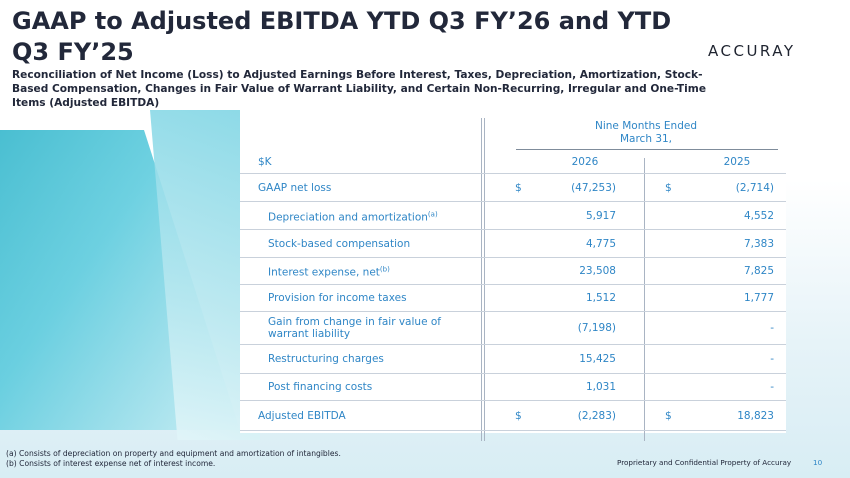 The width and height of the screenshot is (850, 478). I want to click on table-row: Adjusted EBITDA $ (2,283) $18,823, so click(513, 415).